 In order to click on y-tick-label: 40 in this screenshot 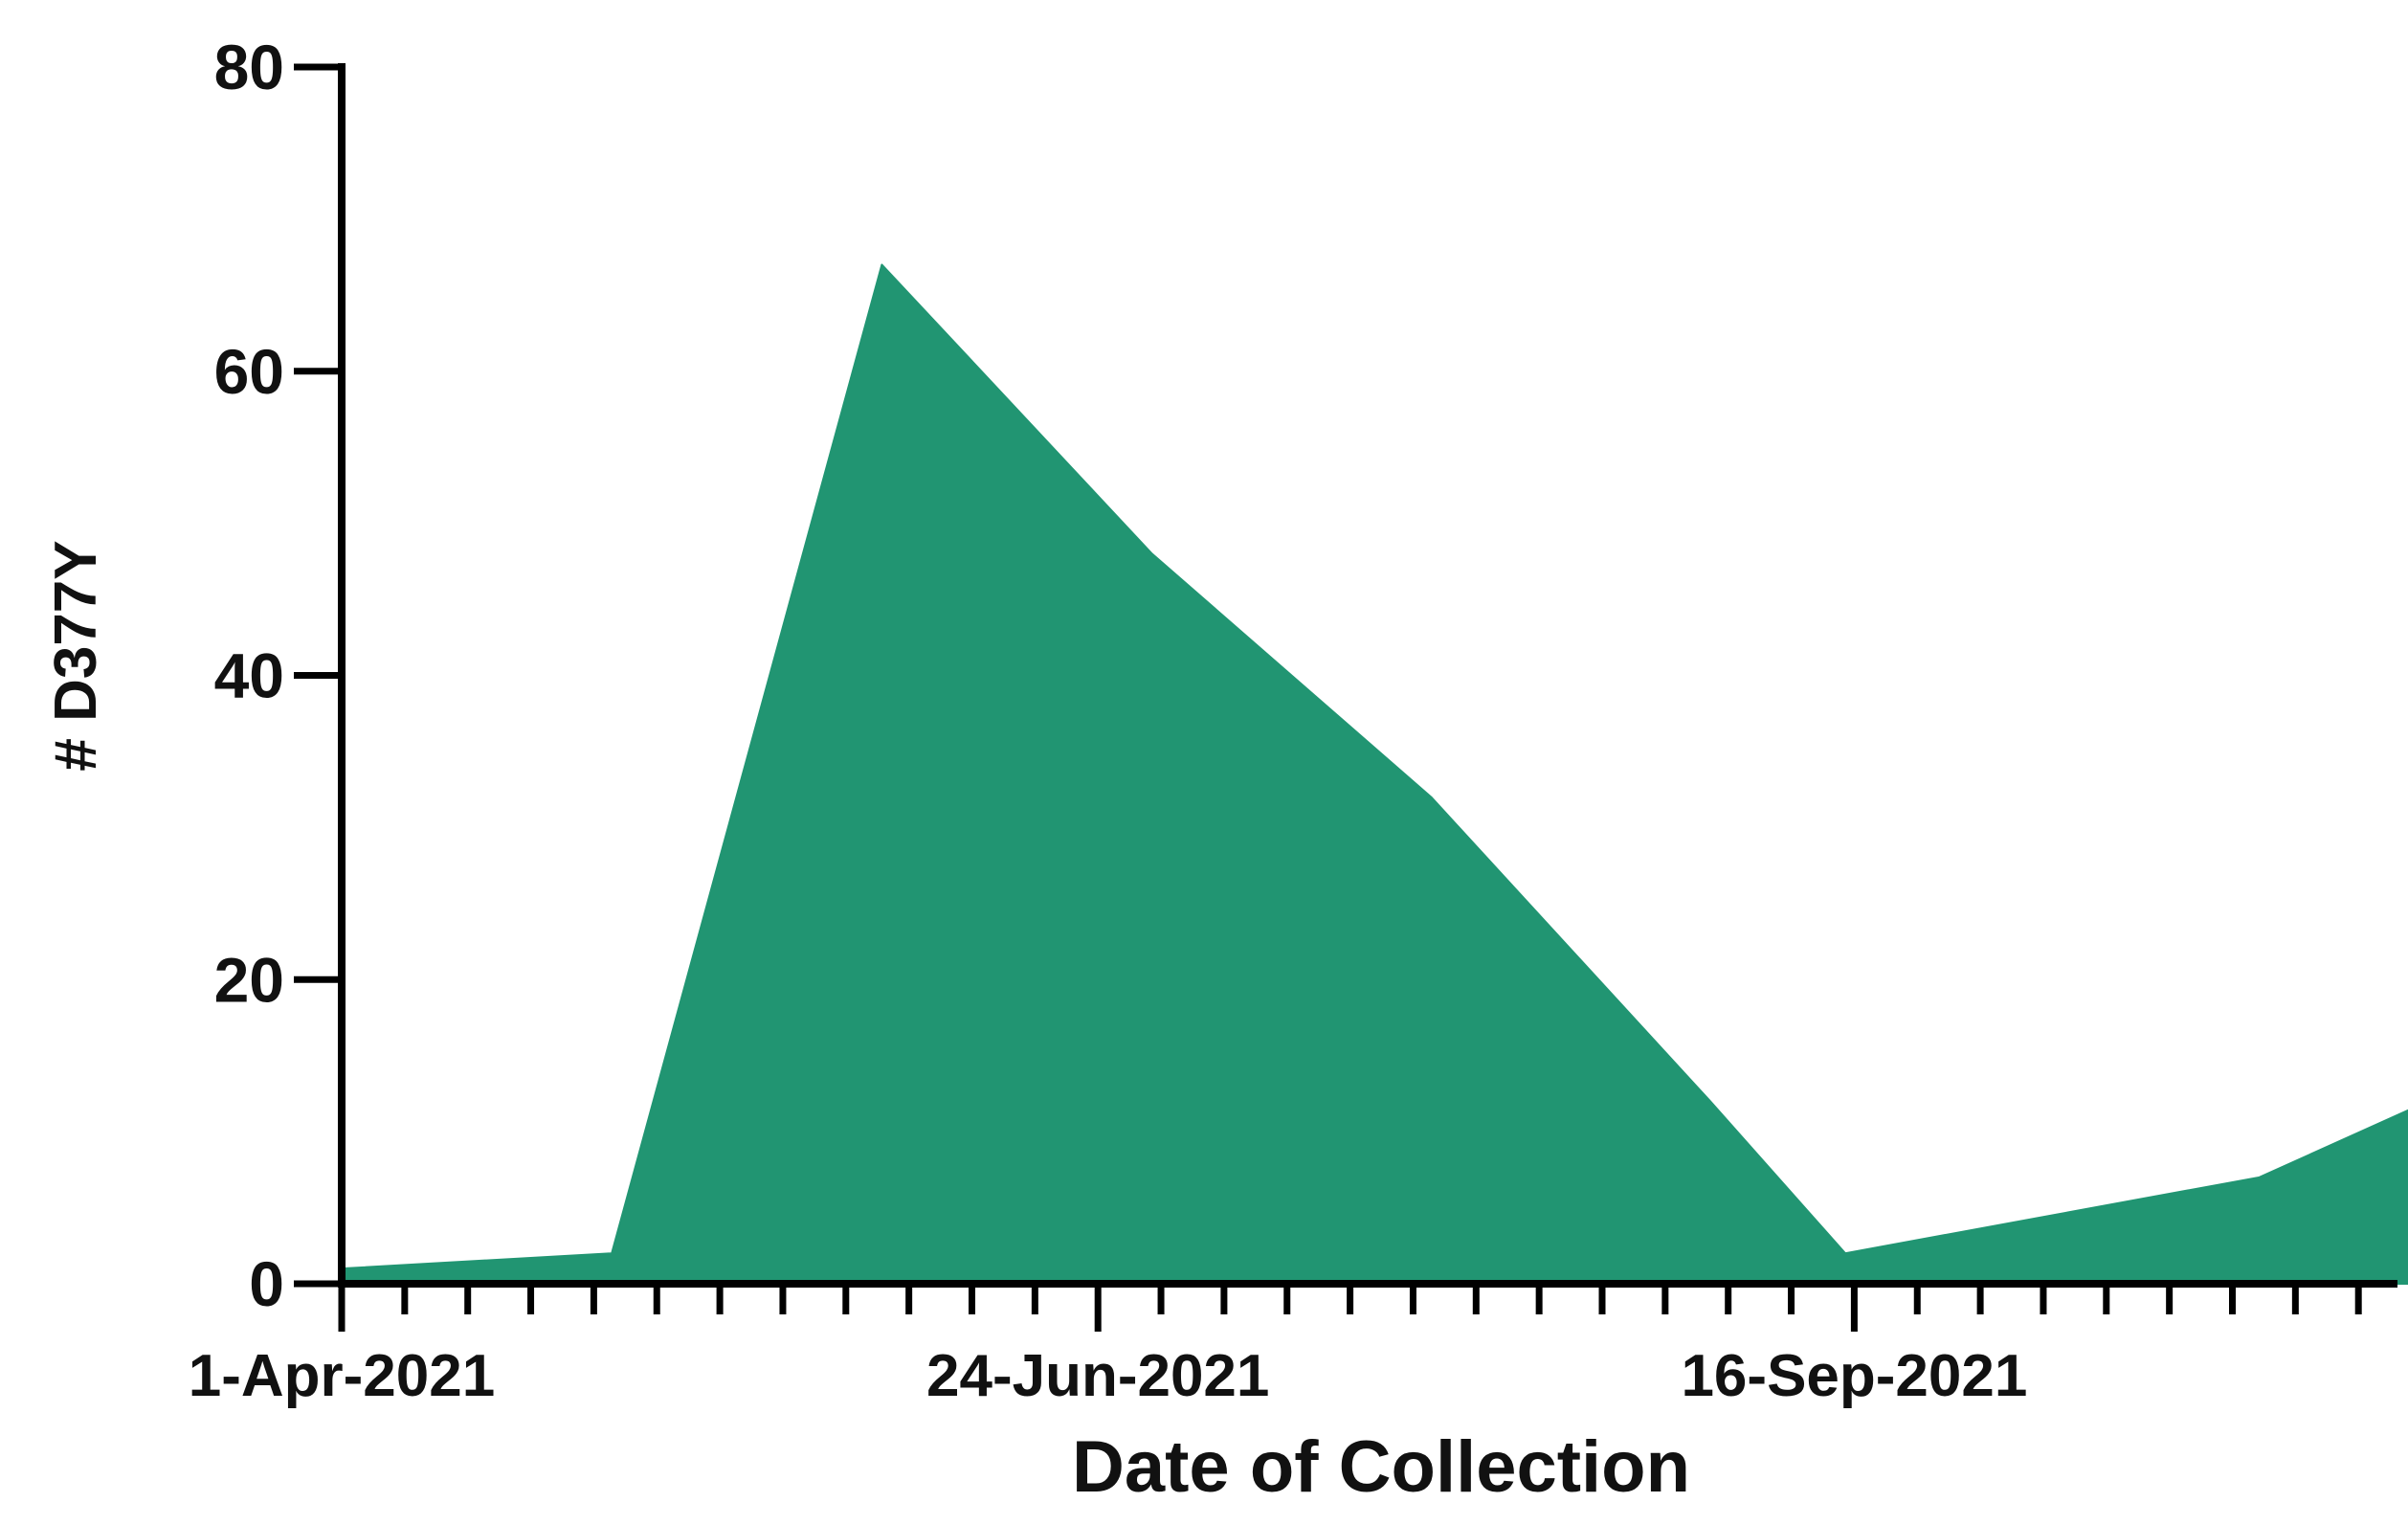, I will do `click(249, 675)`.